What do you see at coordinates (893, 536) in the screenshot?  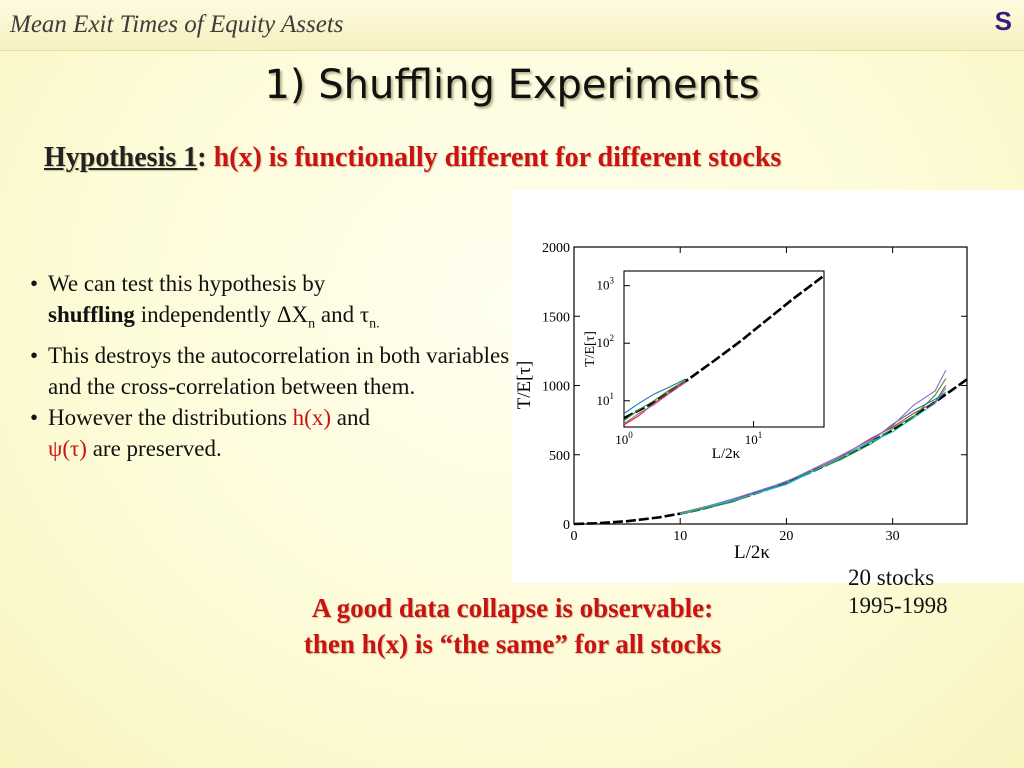 I see `main-x-tick-label: 30` at bounding box center [893, 536].